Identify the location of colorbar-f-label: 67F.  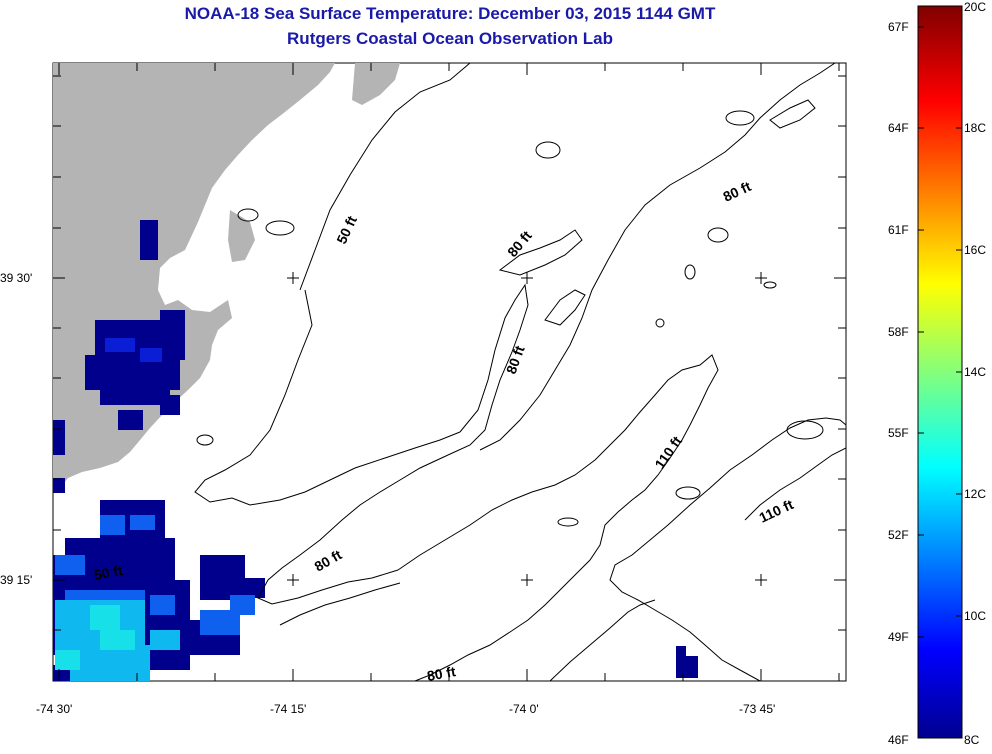
(898, 27).